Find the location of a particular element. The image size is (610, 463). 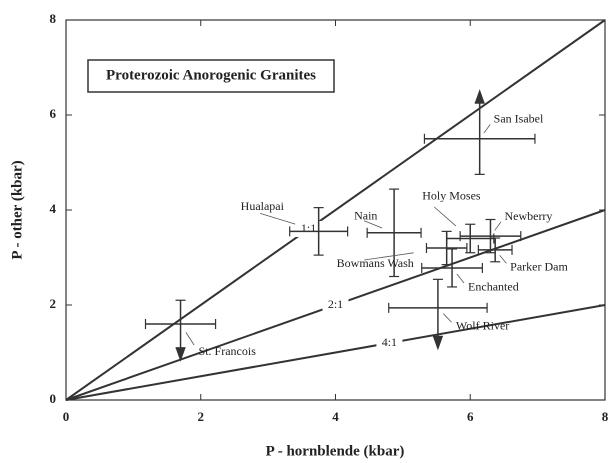

point-label: Newberry is located at coordinates (528, 216).